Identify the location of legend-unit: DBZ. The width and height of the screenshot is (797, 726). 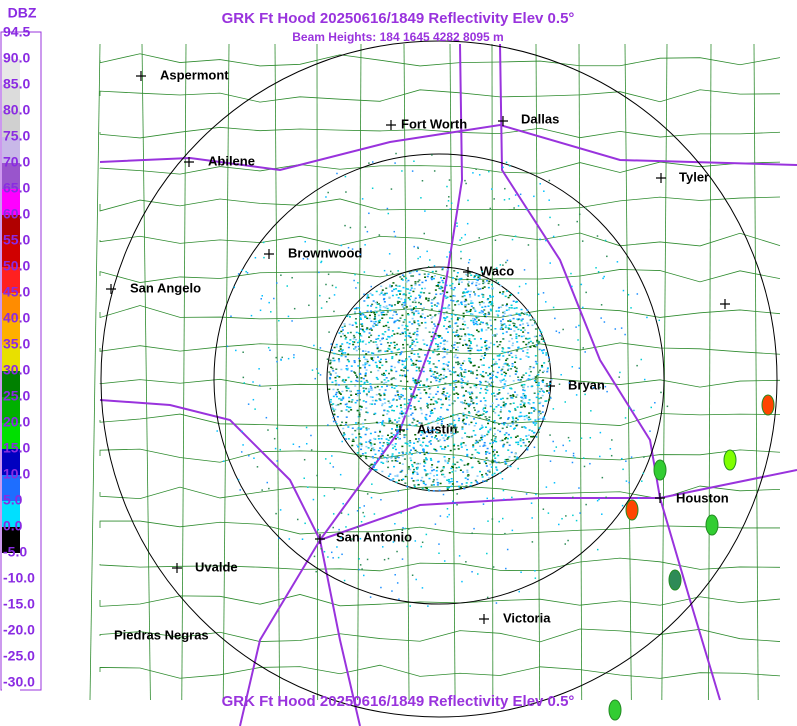
(22, 13).